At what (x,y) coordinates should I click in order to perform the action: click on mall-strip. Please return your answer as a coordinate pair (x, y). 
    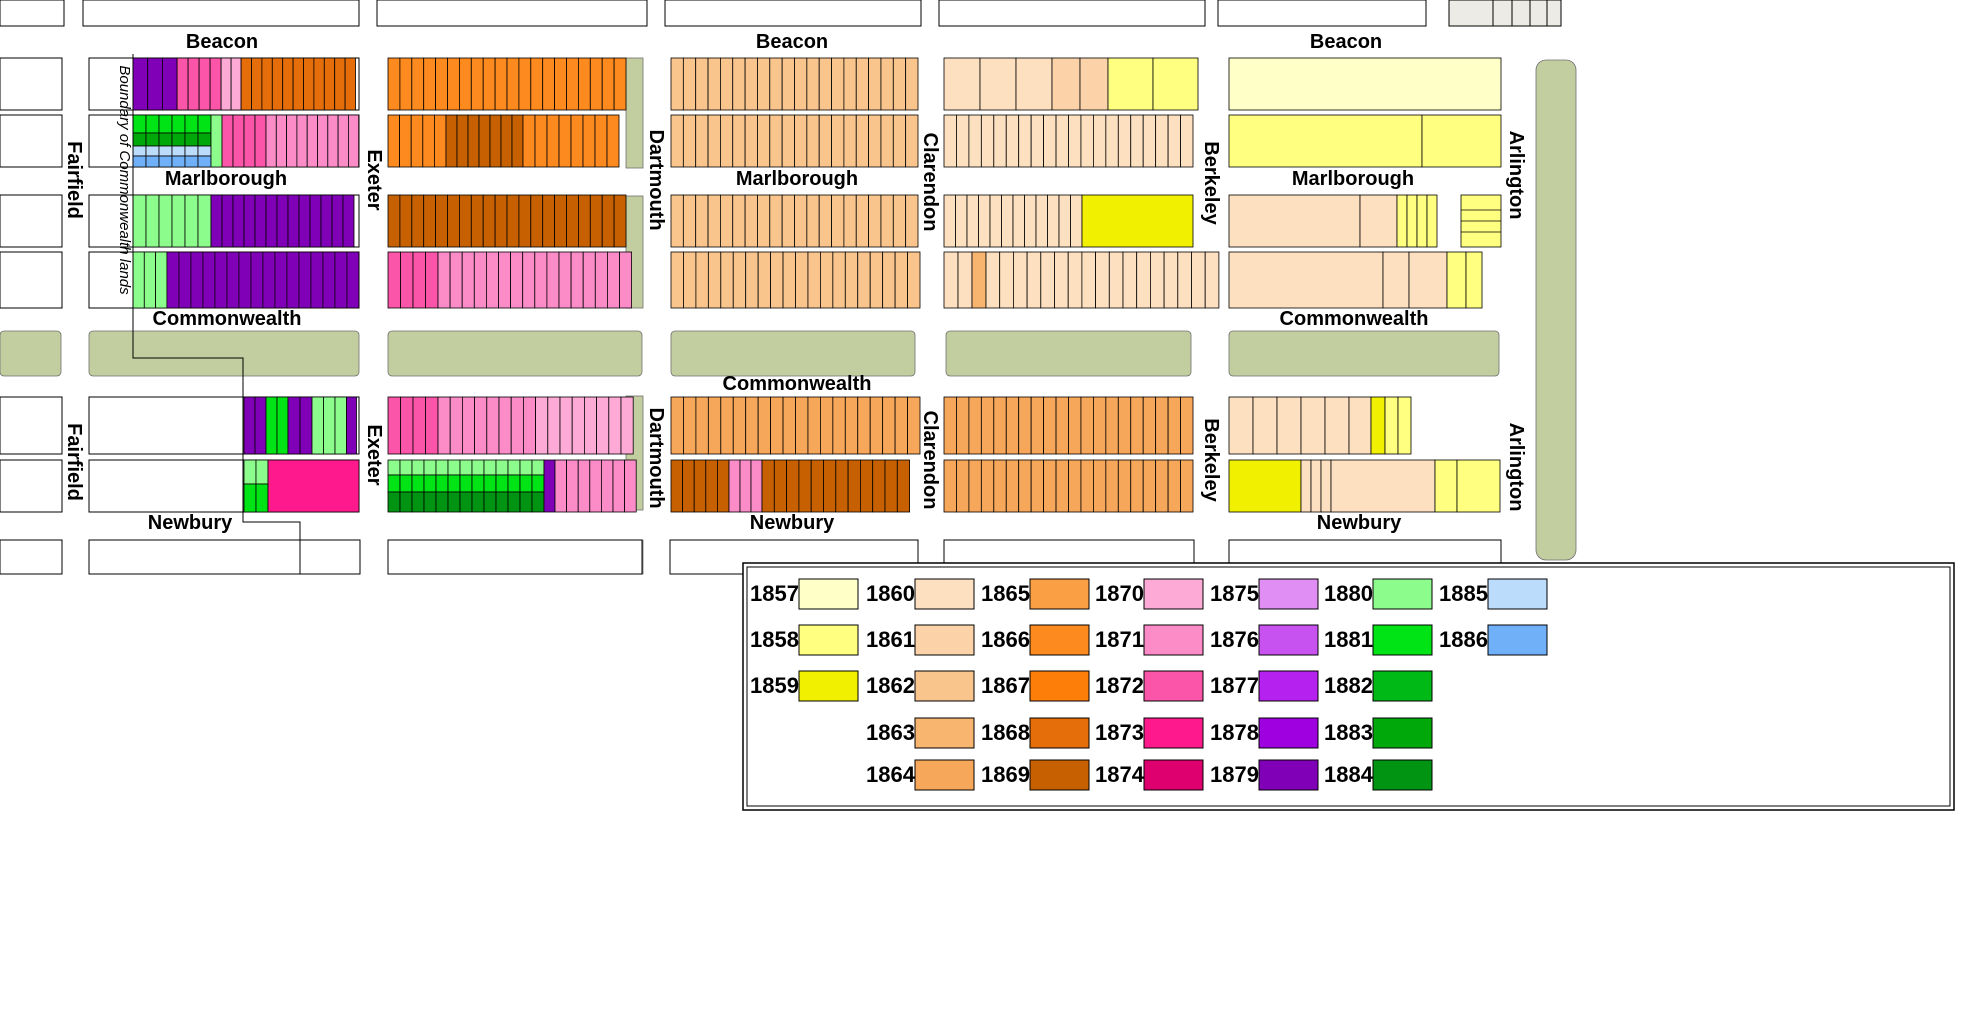
    Looking at the image, I should click on (224, 353).